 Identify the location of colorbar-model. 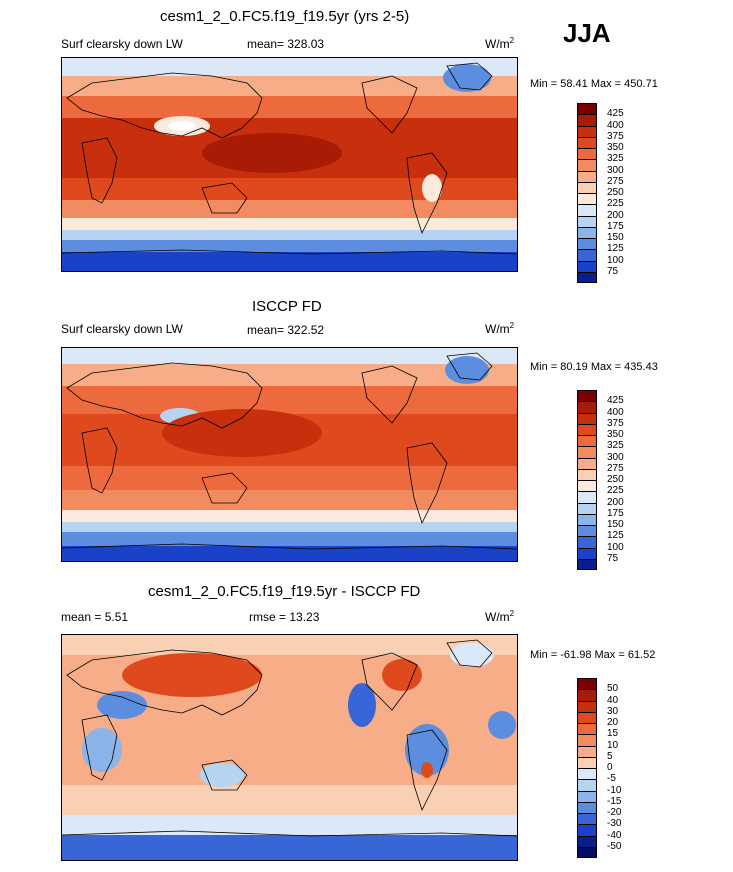
(587, 193).